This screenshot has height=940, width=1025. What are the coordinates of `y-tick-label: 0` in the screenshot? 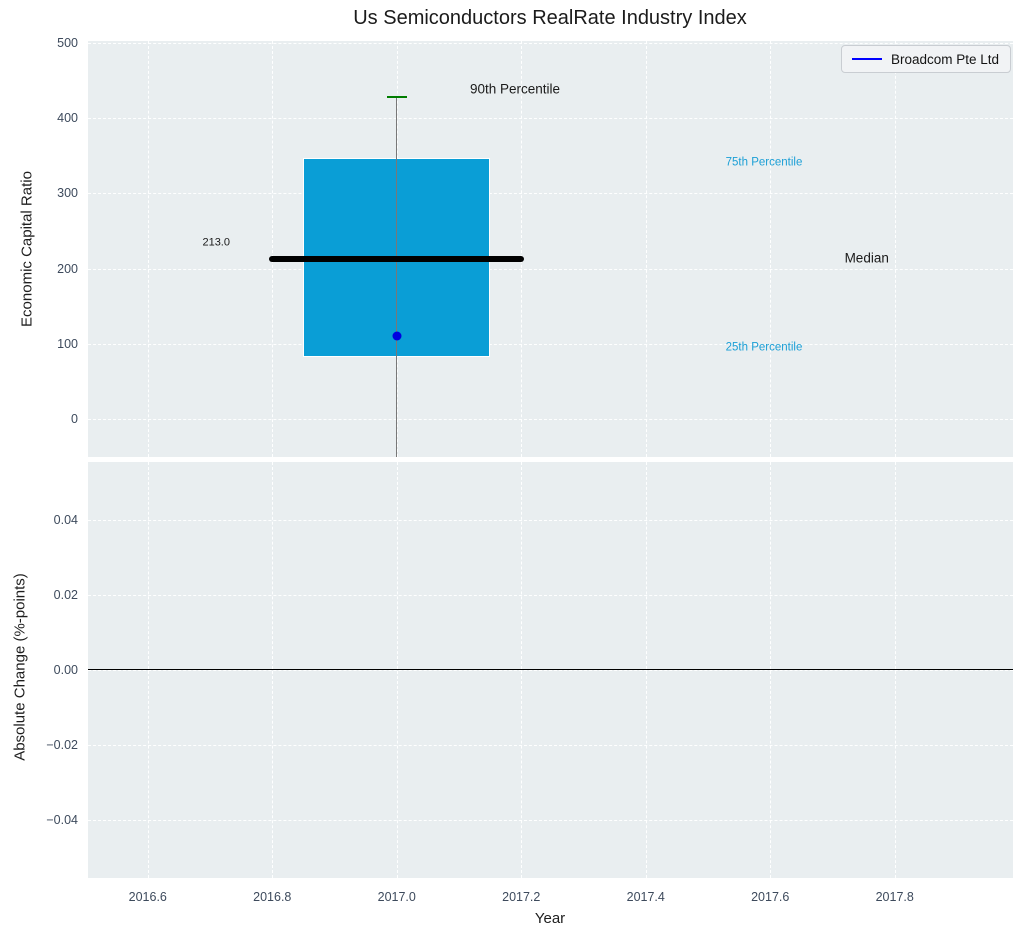 It's located at (74, 419).